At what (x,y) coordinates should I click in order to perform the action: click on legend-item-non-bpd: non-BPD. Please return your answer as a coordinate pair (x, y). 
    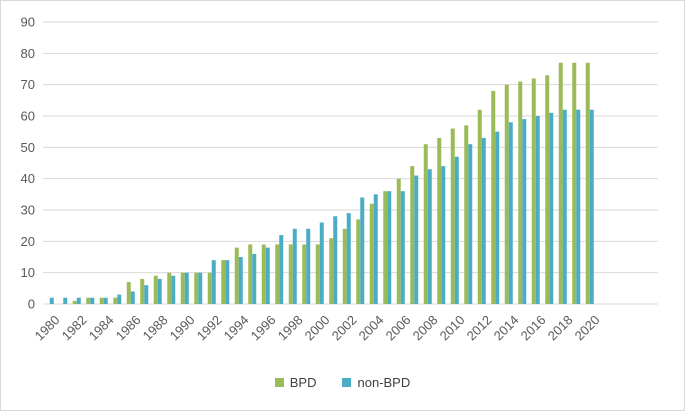
    Looking at the image, I should click on (376, 382).